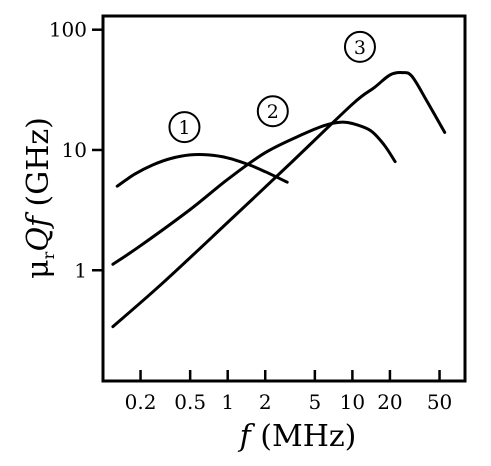 The image size is (491, 466). I want to click on series-marker-label: 3, so click(360, 48).